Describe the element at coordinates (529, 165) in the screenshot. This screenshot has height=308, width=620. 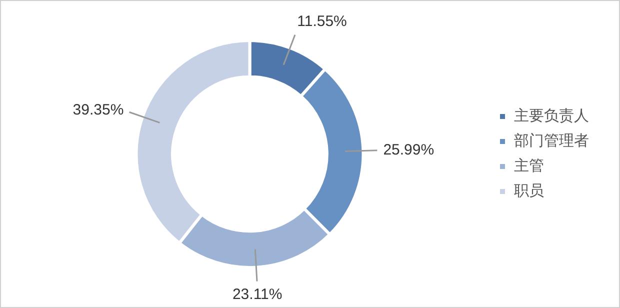
I see `legend-label: 主管` at that location.